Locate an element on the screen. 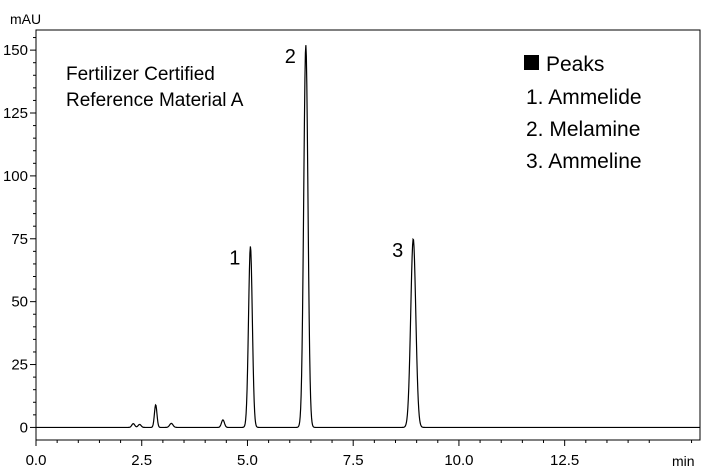 This screenshot has height=470, width=702. y-tick-label: 75 is located at coordinates (19, 239).